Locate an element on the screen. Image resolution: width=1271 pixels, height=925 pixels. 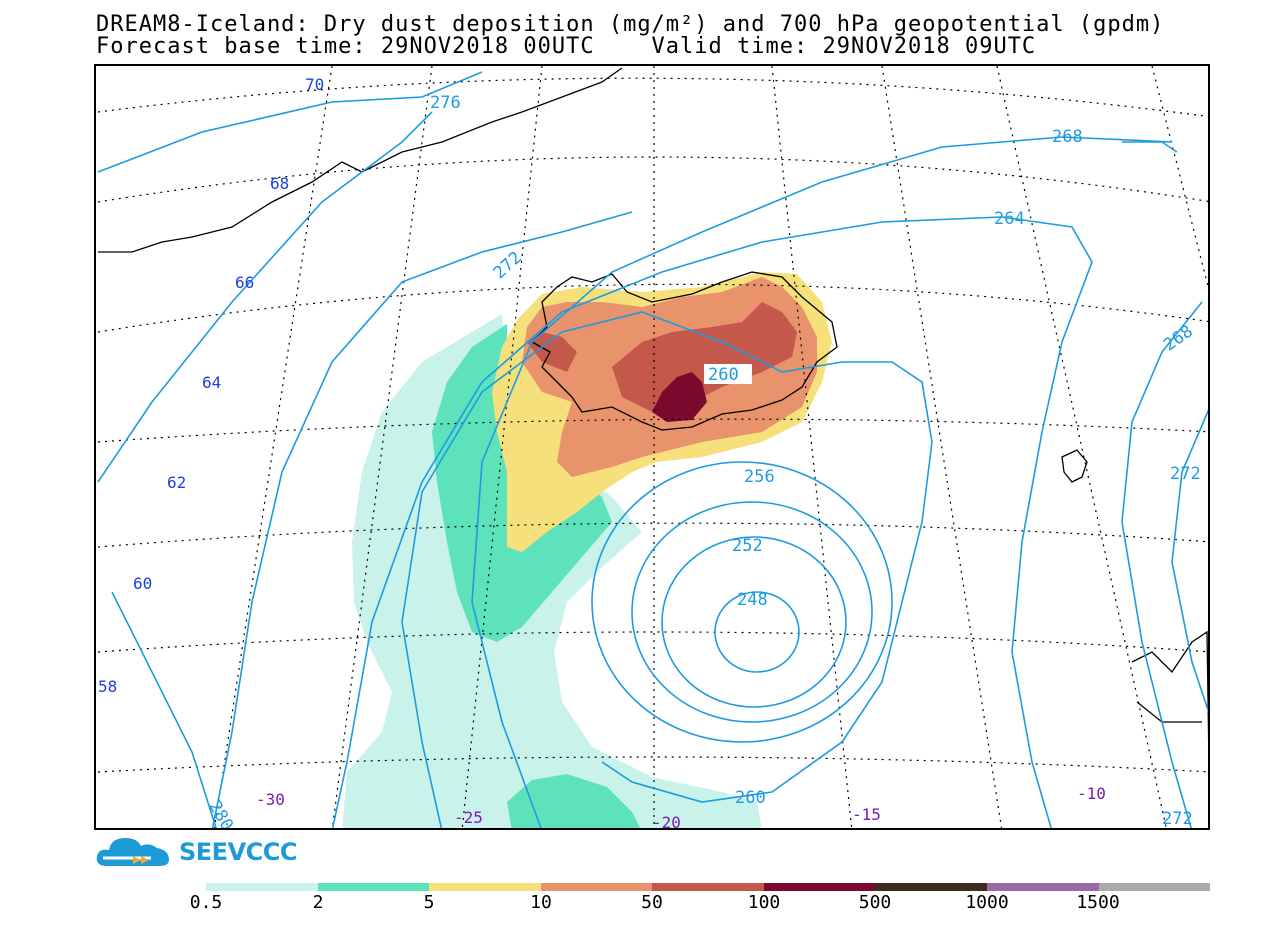
longitude-label: -30 is located at coordinates (270, 799).